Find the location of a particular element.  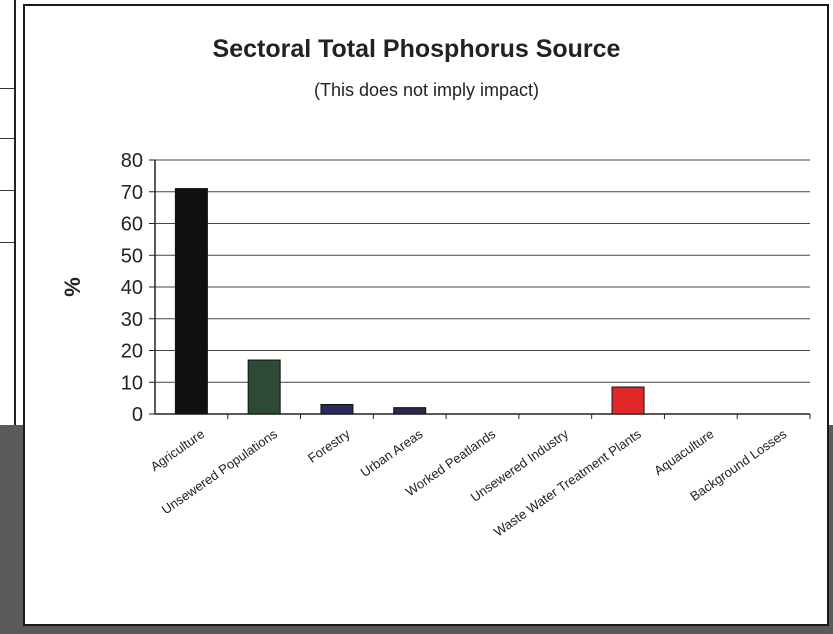

x-tick-label: Aquaculture is located at coordinates (683, 452).